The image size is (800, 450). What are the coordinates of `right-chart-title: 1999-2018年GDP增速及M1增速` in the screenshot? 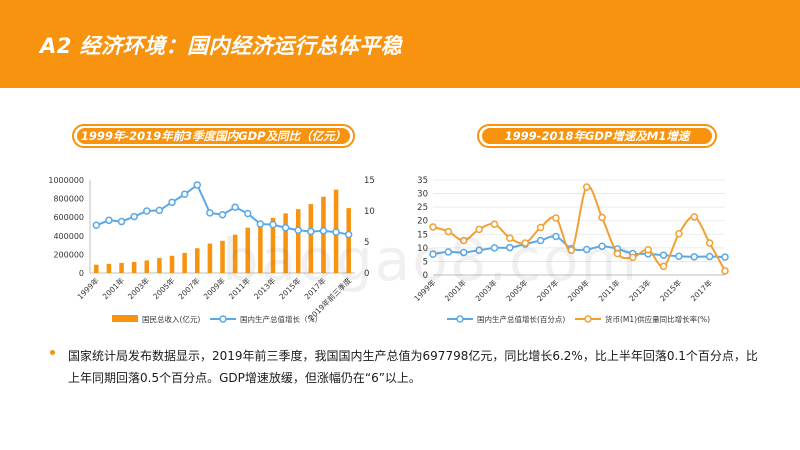 It's located at (597, 136).